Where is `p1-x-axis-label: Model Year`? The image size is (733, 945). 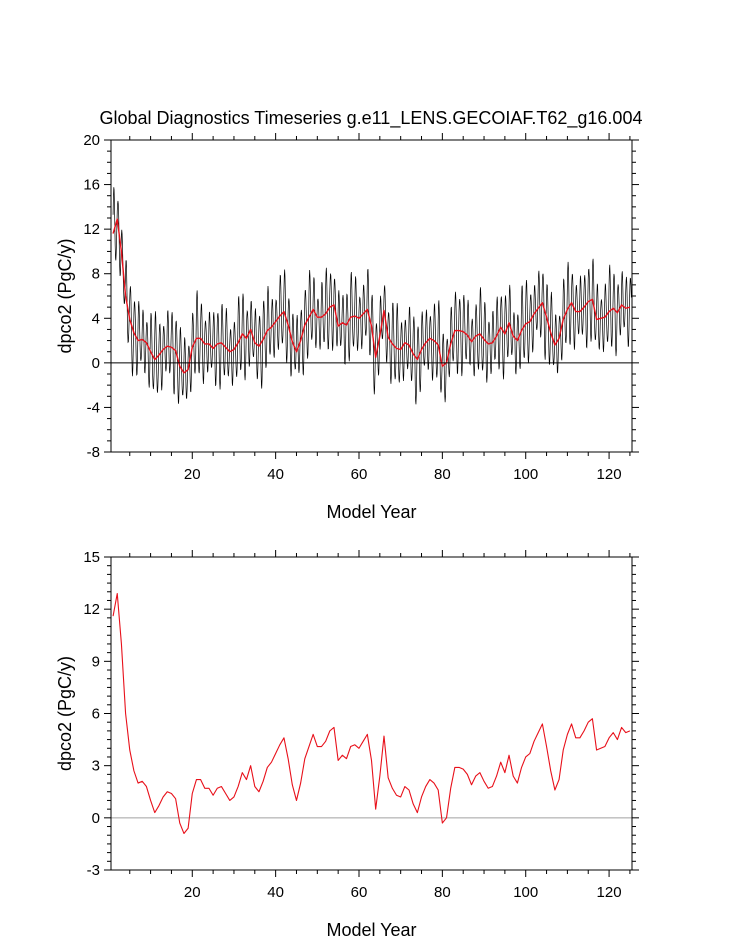 p1-x-axis-label: Model Year is located at coordinates (371, 512).